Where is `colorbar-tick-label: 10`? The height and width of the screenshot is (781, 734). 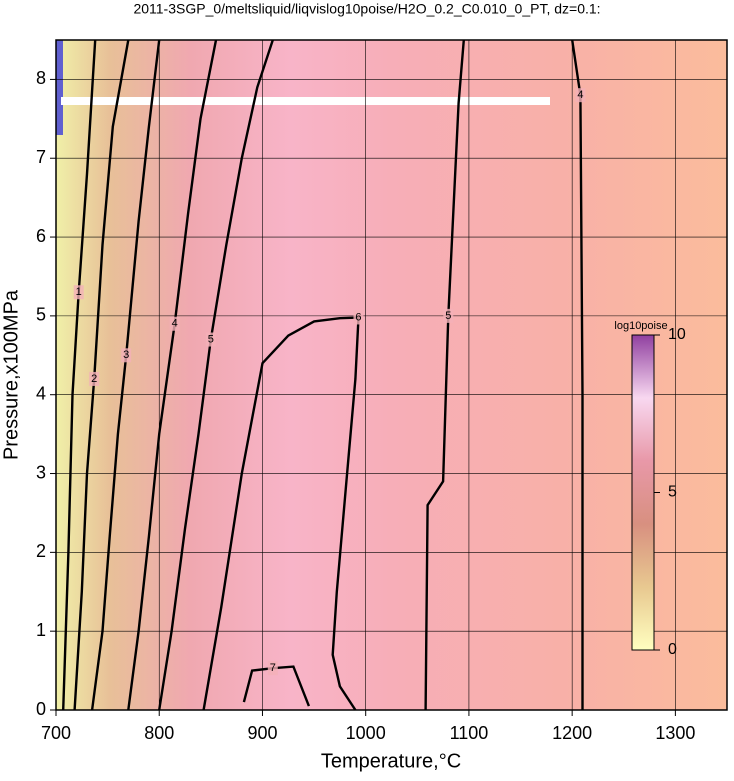 colorbar-tick-label: 10 is located at coordinates (677, 334).